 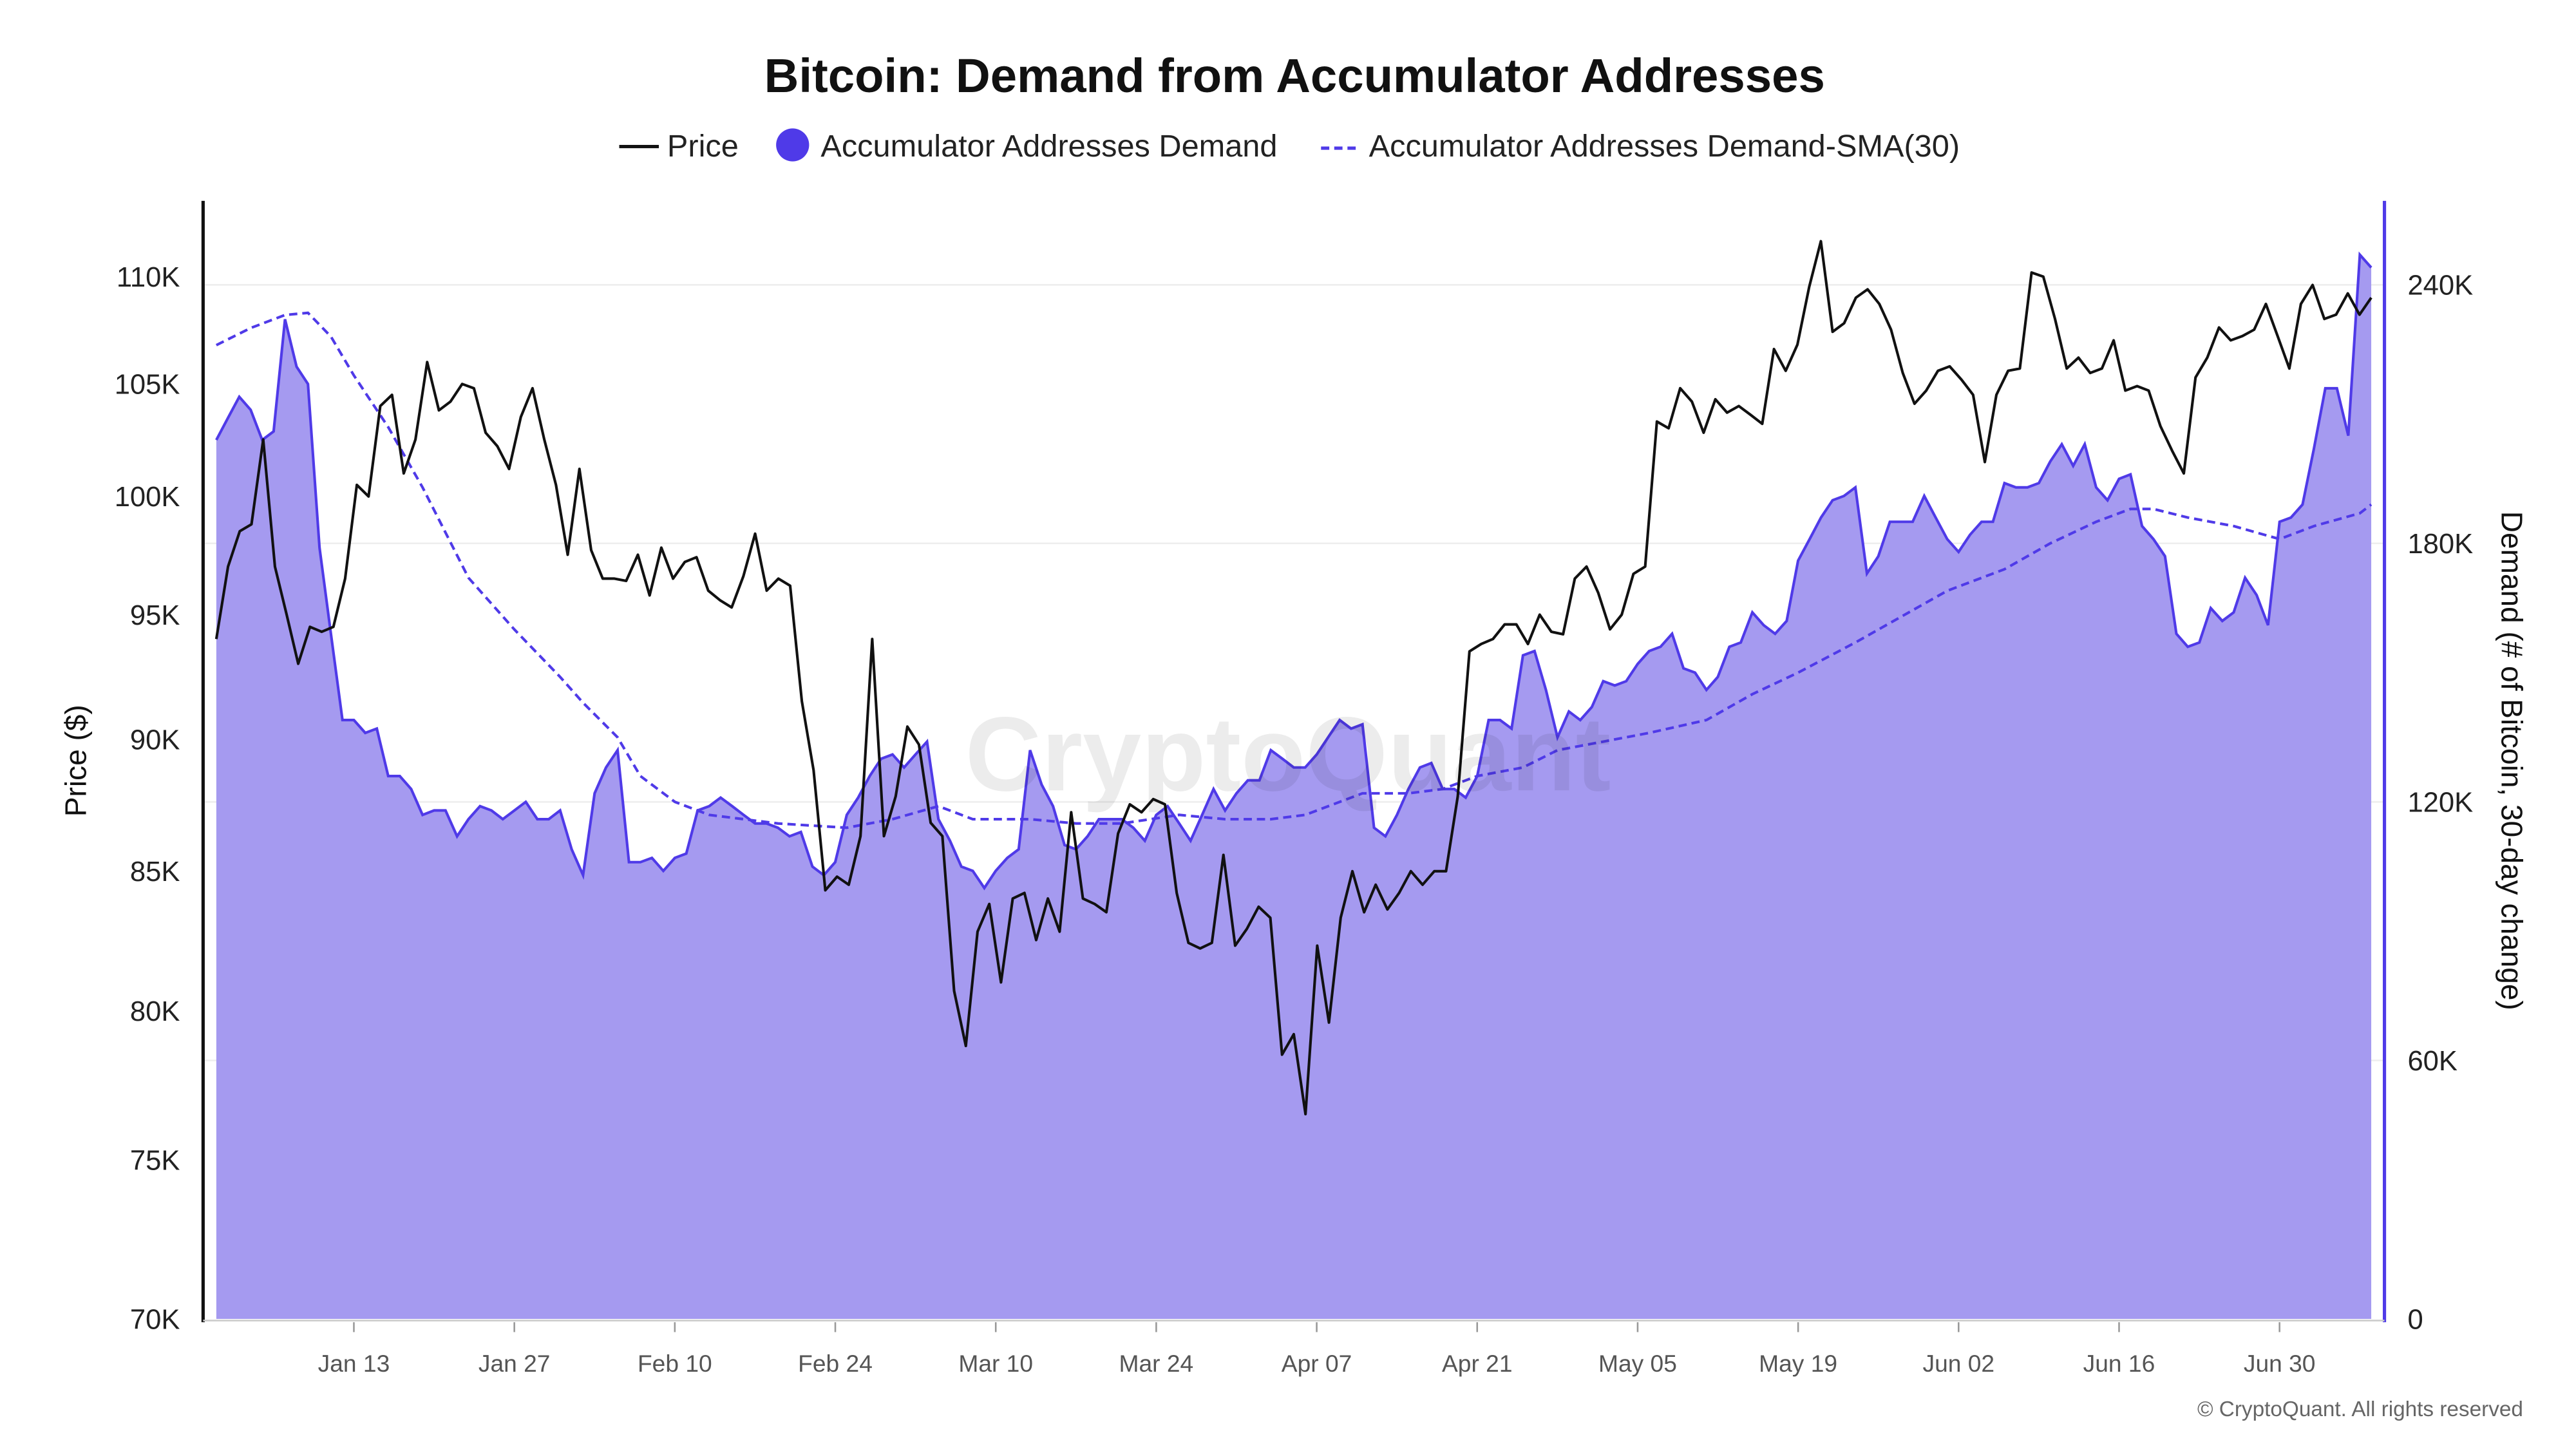 I want to click on x-tick-label: Jun 02, so click(x=1959, y=1364).